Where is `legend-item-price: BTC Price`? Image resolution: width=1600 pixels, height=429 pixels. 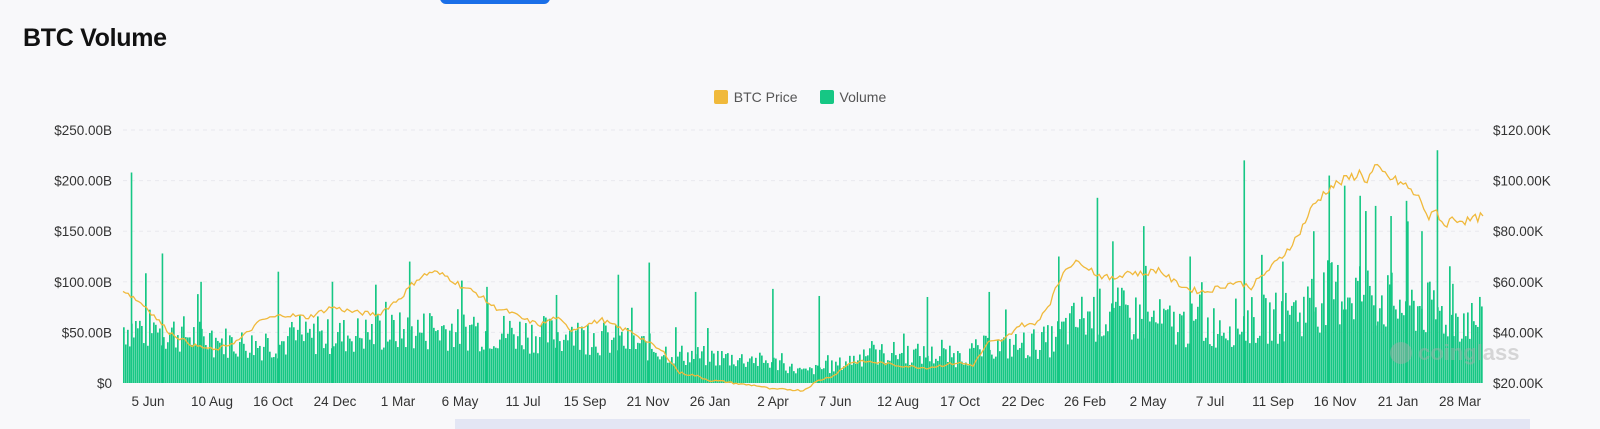 legend-item-price: BTC Price is located at coordinates (755, 97).